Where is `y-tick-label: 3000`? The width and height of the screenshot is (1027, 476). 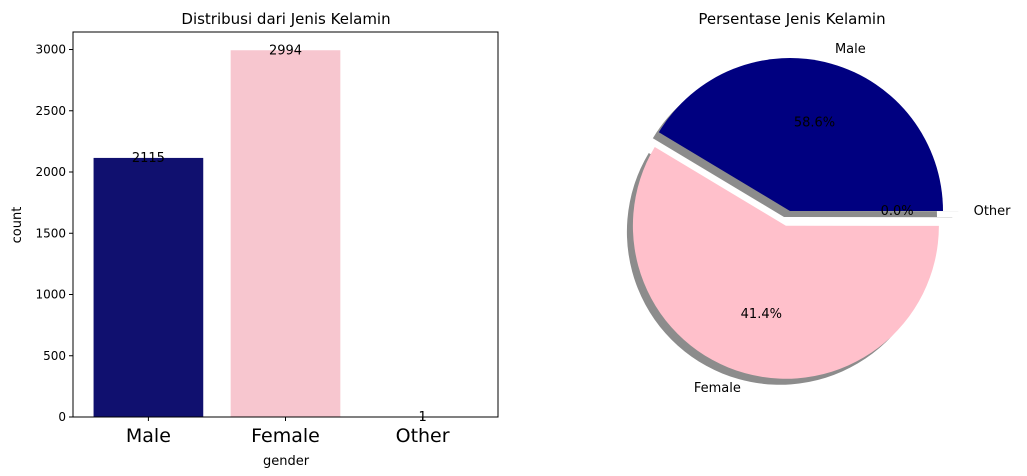 y-tick-label: 3000 is located at coordinates (50, 50).